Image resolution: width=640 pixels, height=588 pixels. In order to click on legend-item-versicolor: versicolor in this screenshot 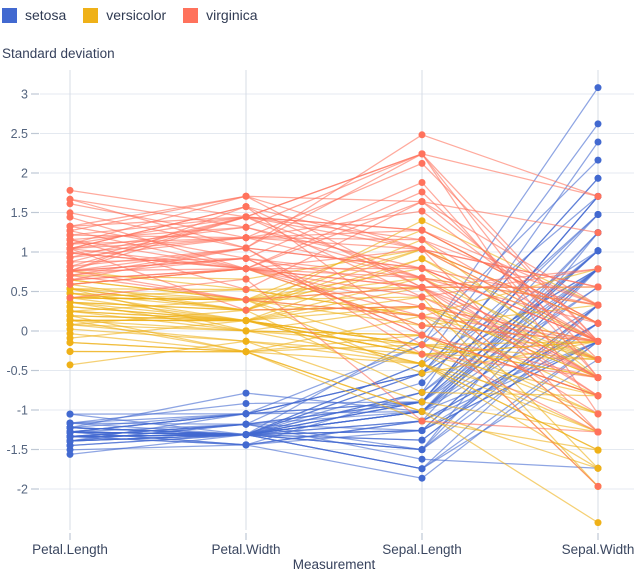, I will do `click(124, 15)`.